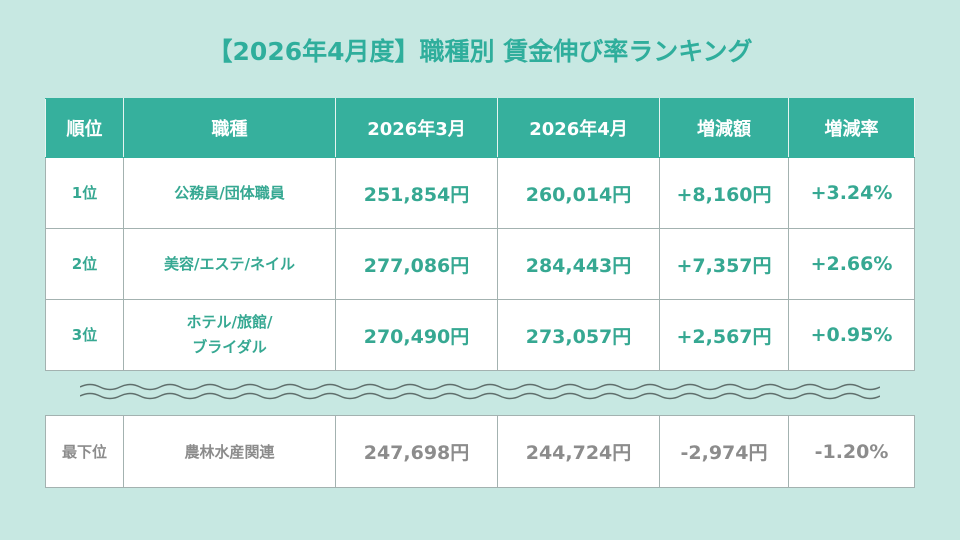 The width and height of the screenshot is (960, 540). I want to click on table-header-row: 順位 職種 2026年3月 2026年4月 増減額 増減率, so click(480, 128).